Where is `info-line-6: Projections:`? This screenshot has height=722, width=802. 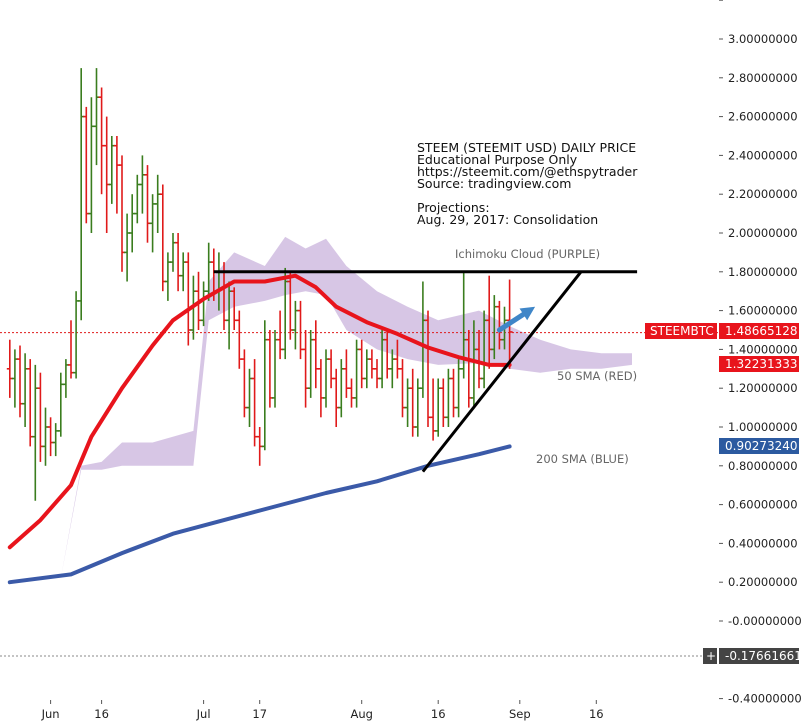
info-line-6: Projections: is located at coordinates (453, 207).